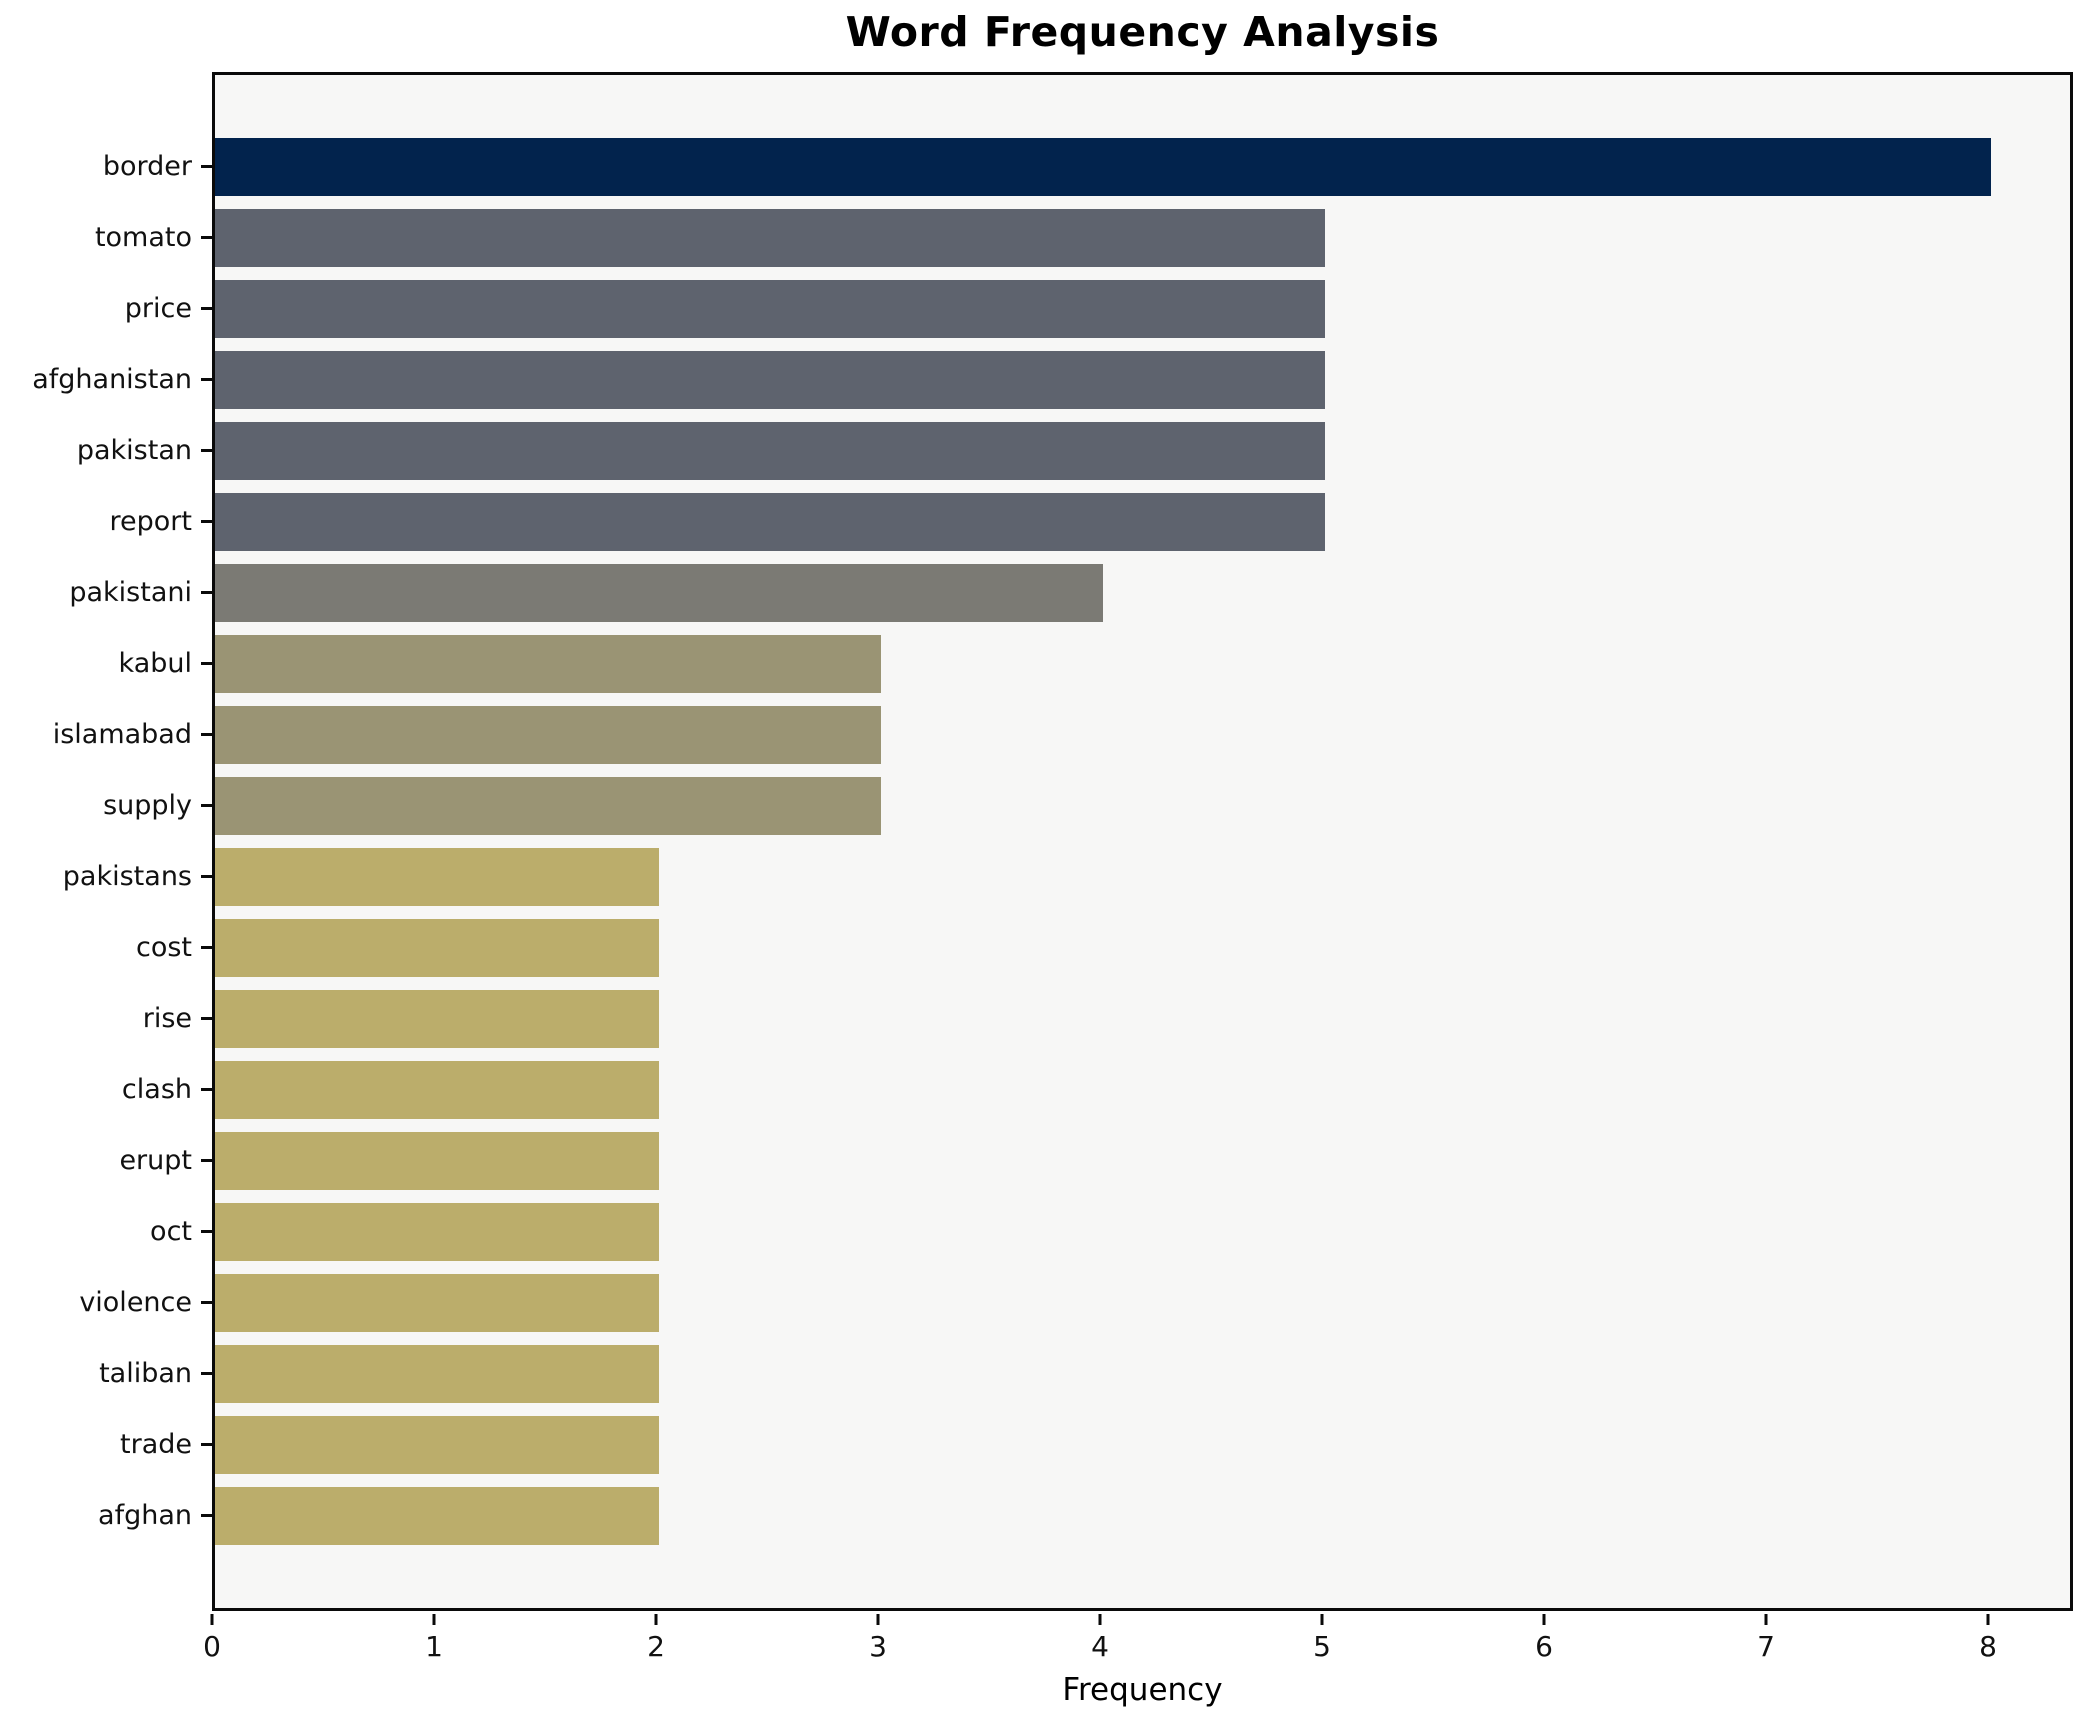  Describe the element at coordinates (163, 947) in the screenshot. I see `y-tick-label: cost` at that location.